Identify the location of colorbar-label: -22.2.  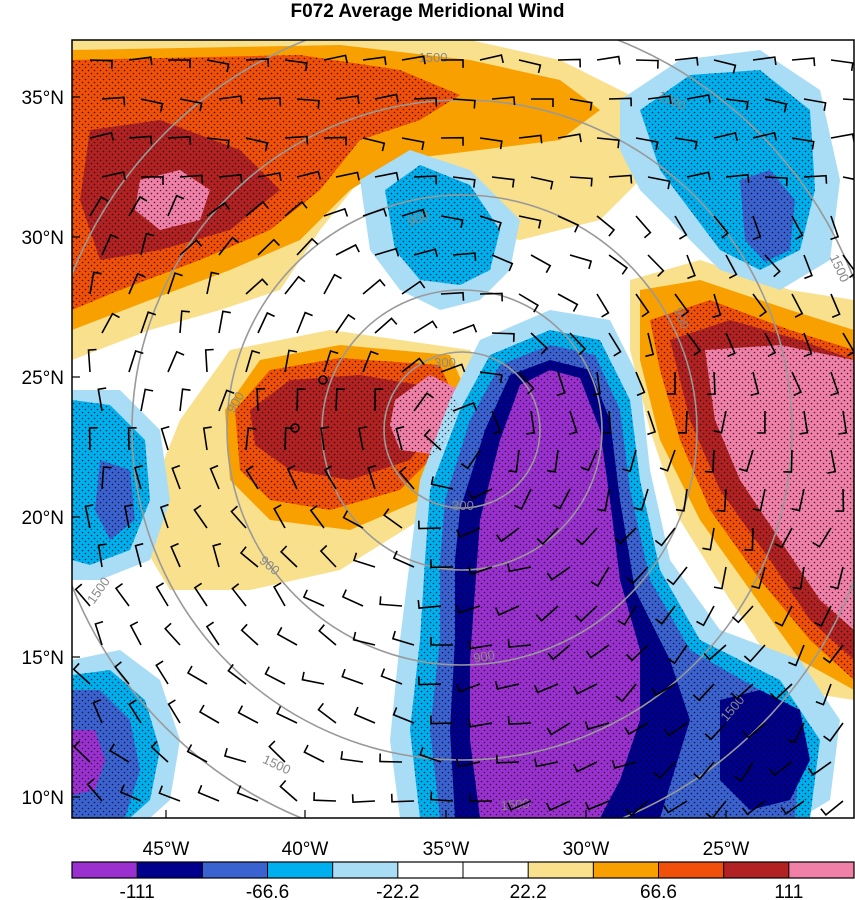
(397, 891).